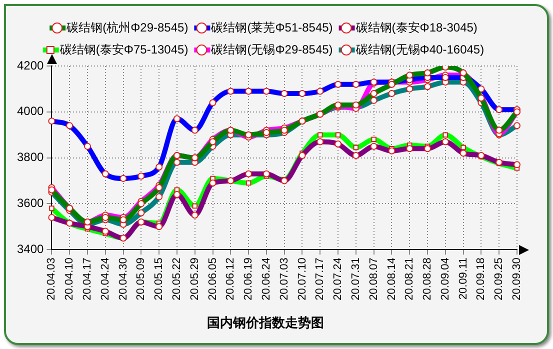  I want to click on text: 国内钢价指数走势图, so click(265, 322).